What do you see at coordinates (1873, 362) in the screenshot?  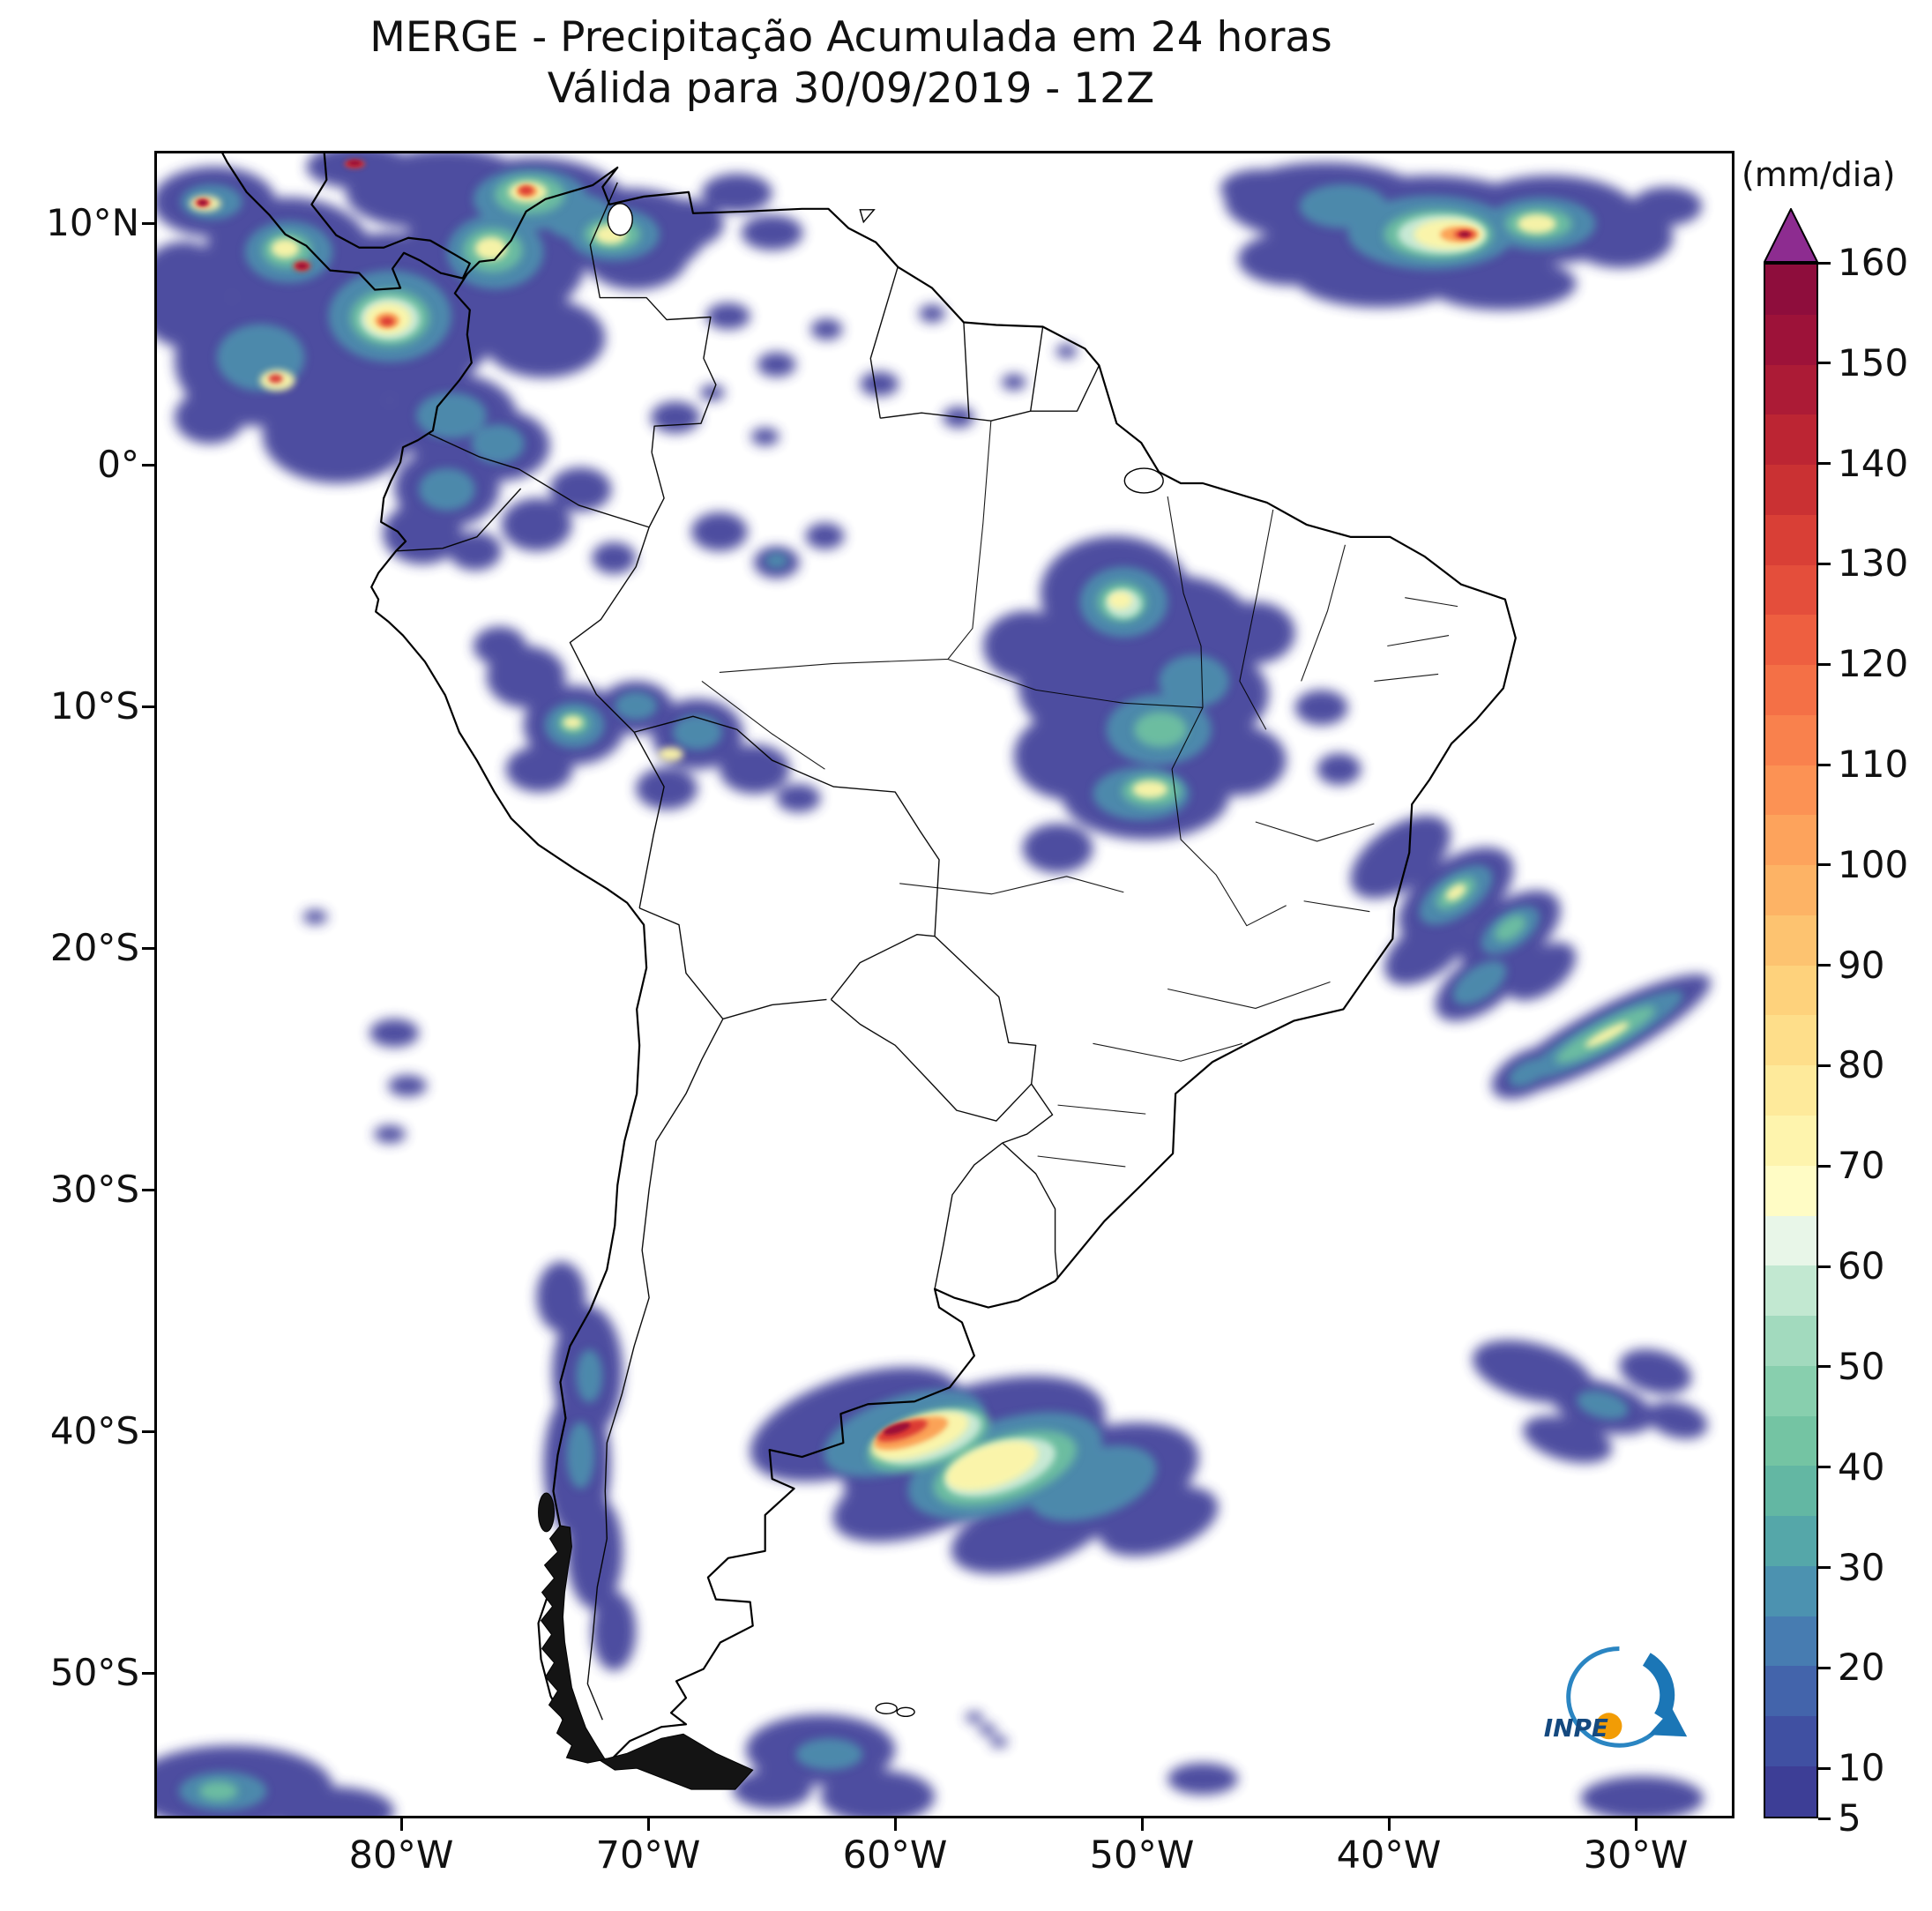 I see `colorbar-tick-label: 150` at bounding box center [1873, 362].